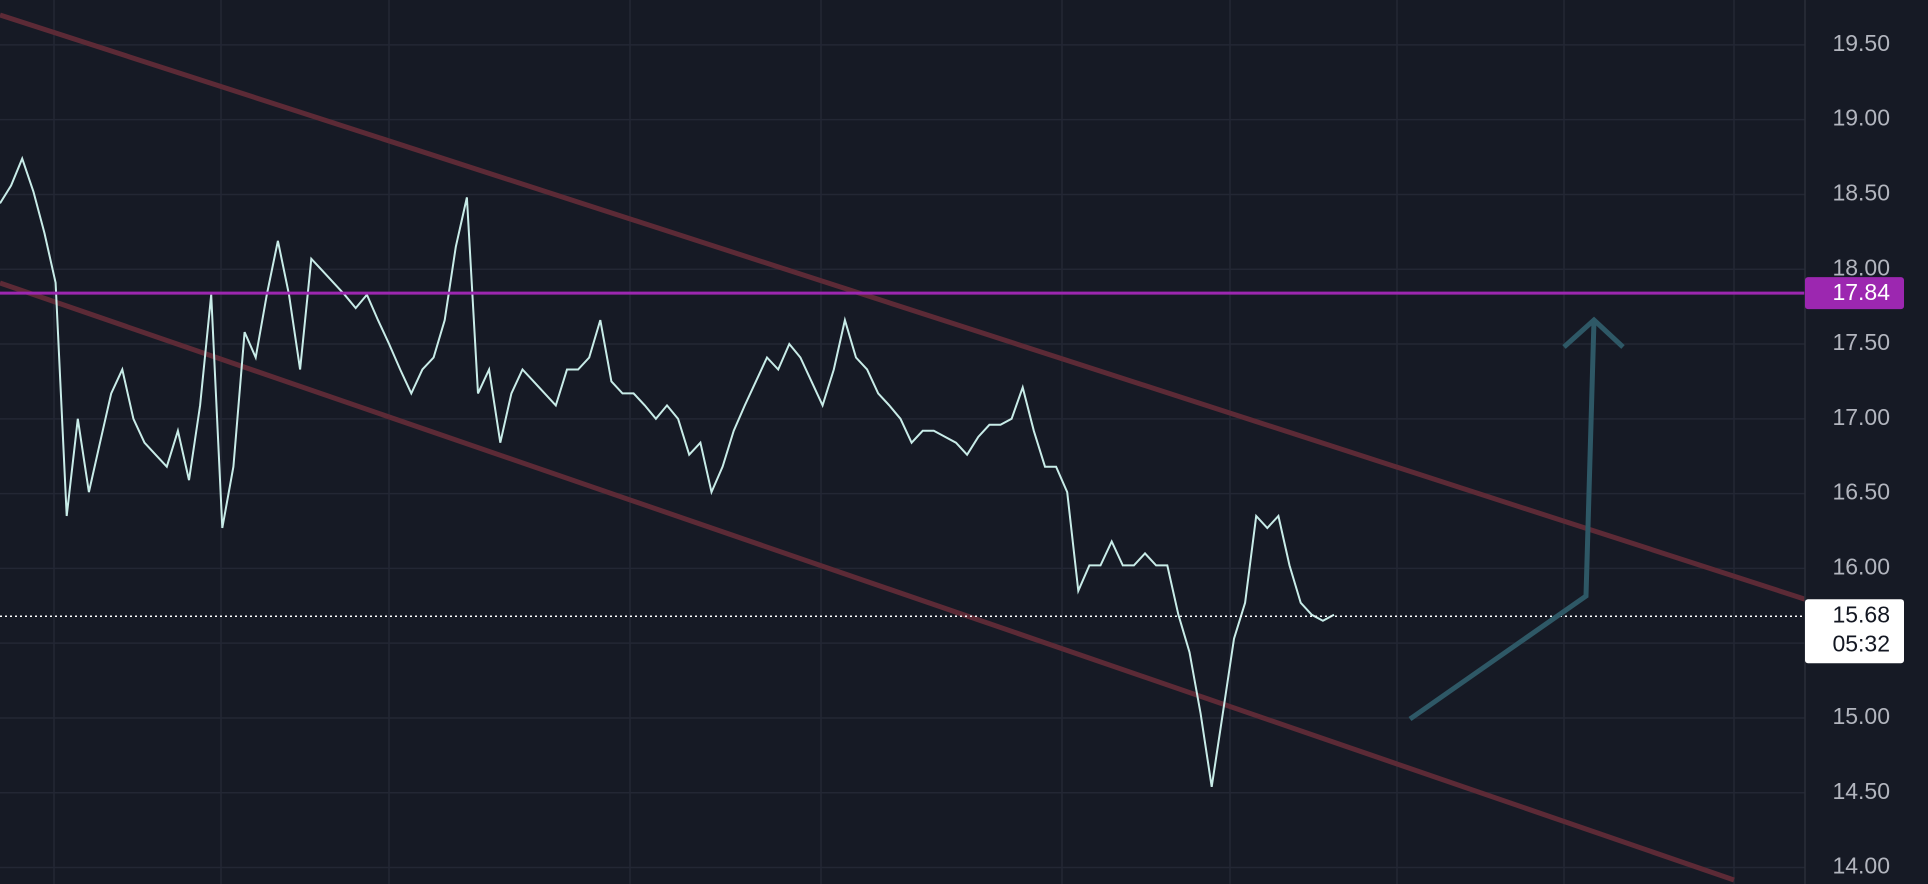 The height and width of the screenshot is (884, 1928). Describe the element at coordinates (1861, 643) in the screenshot. I see `countdown-label: 05:32` at that location.